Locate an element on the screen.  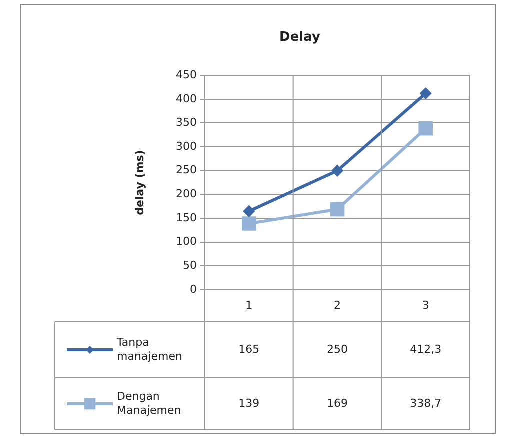
chart-title: Delay is located at coordinates (300, 38).